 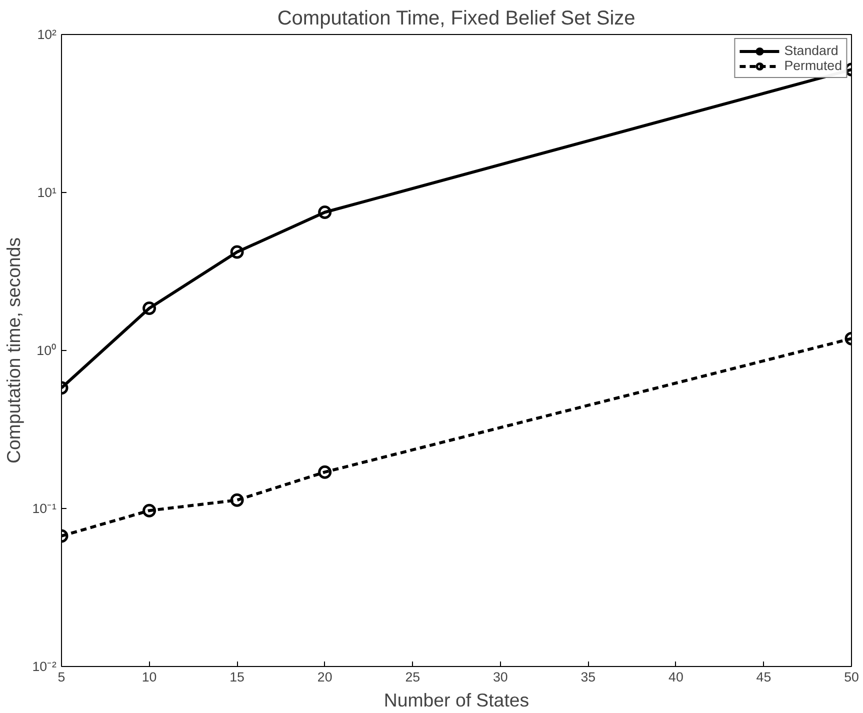 I want to click on x-tick-label: 5, so click(x=62, y=677).